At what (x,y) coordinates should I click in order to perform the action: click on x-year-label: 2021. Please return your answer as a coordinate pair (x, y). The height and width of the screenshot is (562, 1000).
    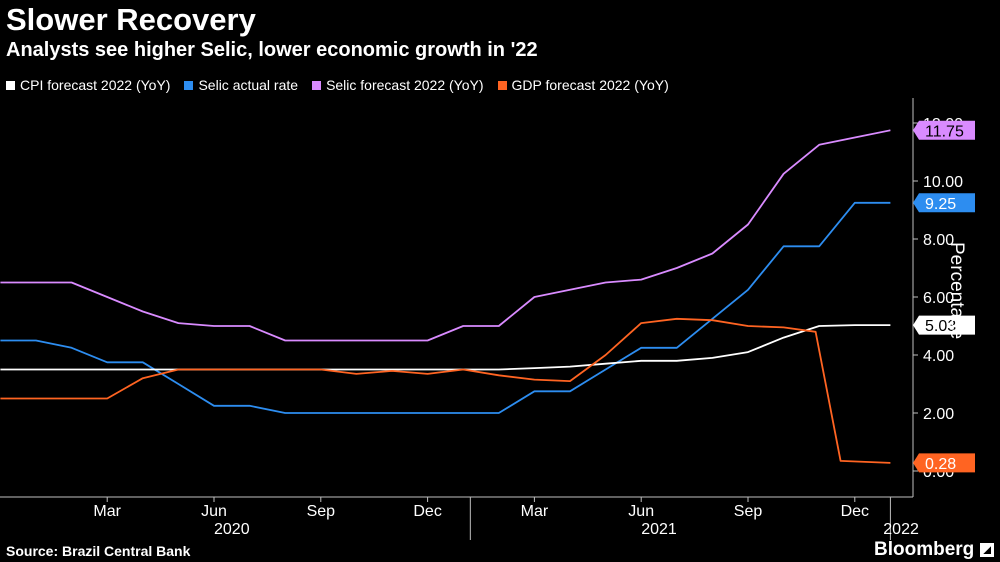
    Looking at the image, I should click on (659, 529).